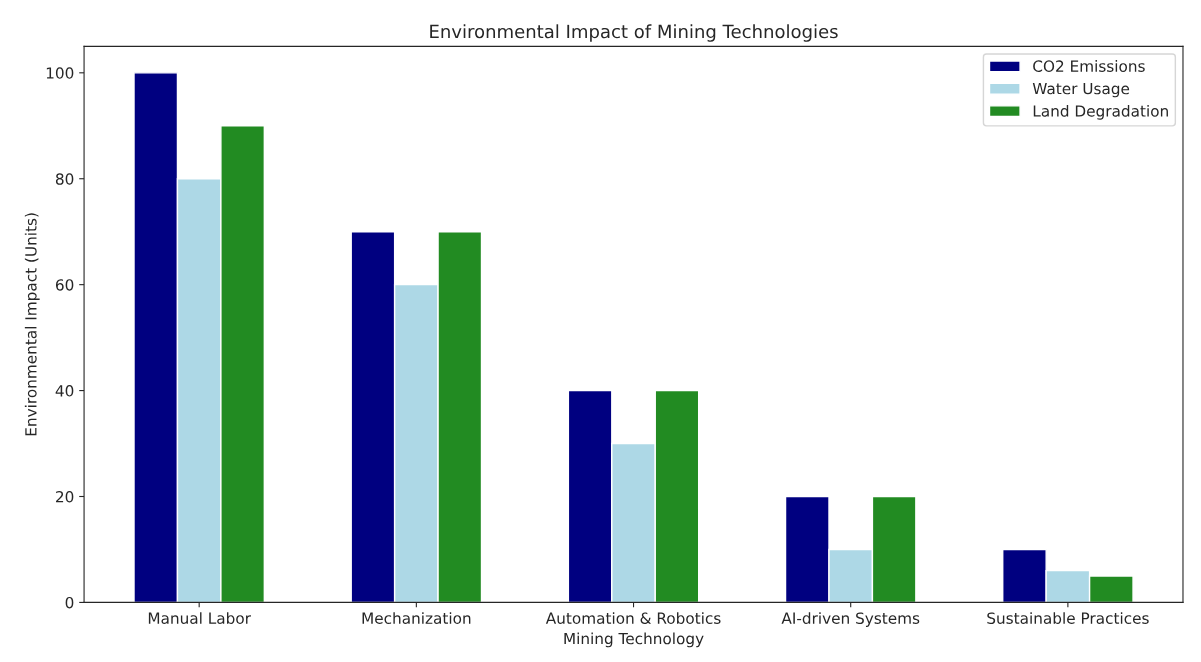 The image size is (1201, 662). I want to click on y-tick-label: 100, so click(60, 73).